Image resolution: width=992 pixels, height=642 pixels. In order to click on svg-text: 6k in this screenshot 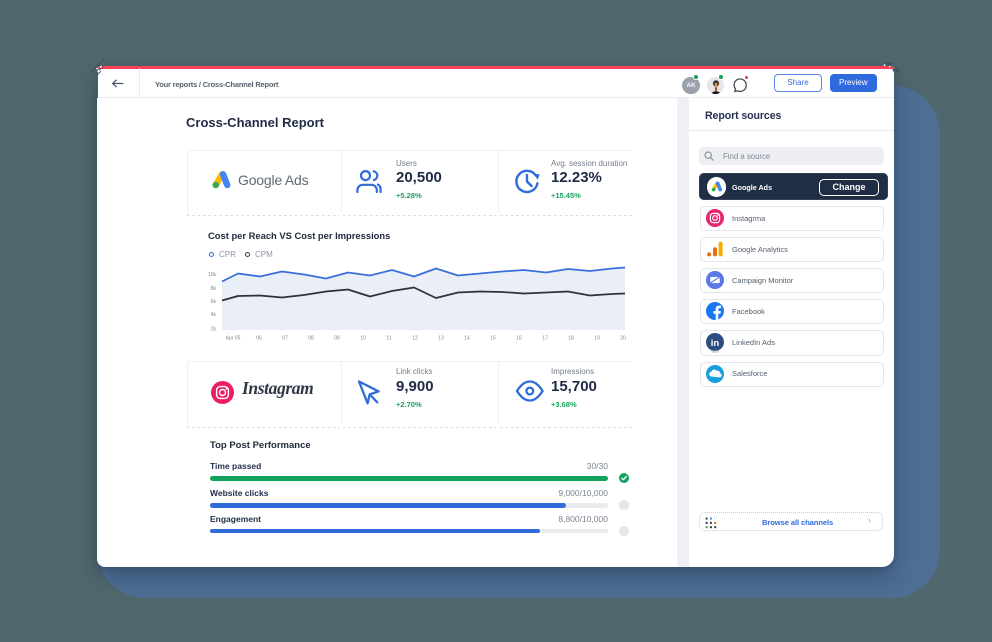, I will do `click(214, 302)`.